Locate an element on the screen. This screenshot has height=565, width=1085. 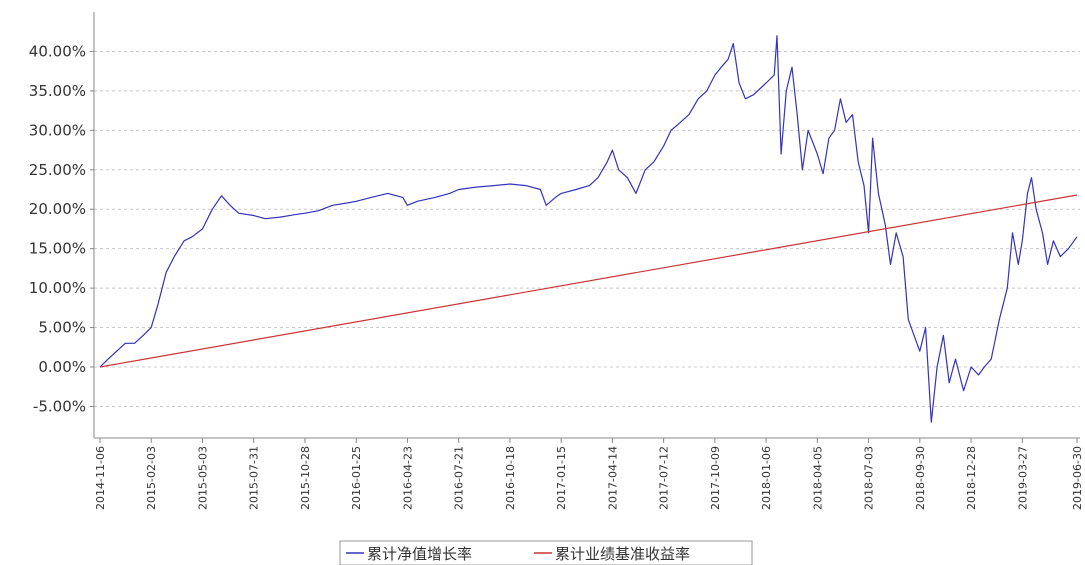
x-tick-label: 2019-03-27 is located at coordinates (1022, 478).